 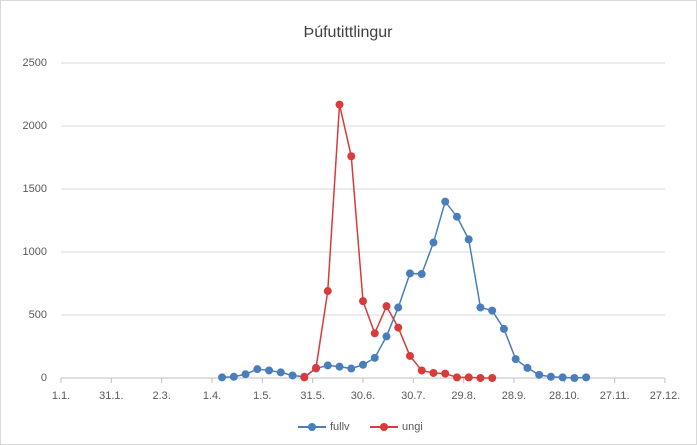 What do you see at coordinates (514, 396) in the screenshot?
I see `x-tick-label: 28.9.` at bounding box center [514, 396].